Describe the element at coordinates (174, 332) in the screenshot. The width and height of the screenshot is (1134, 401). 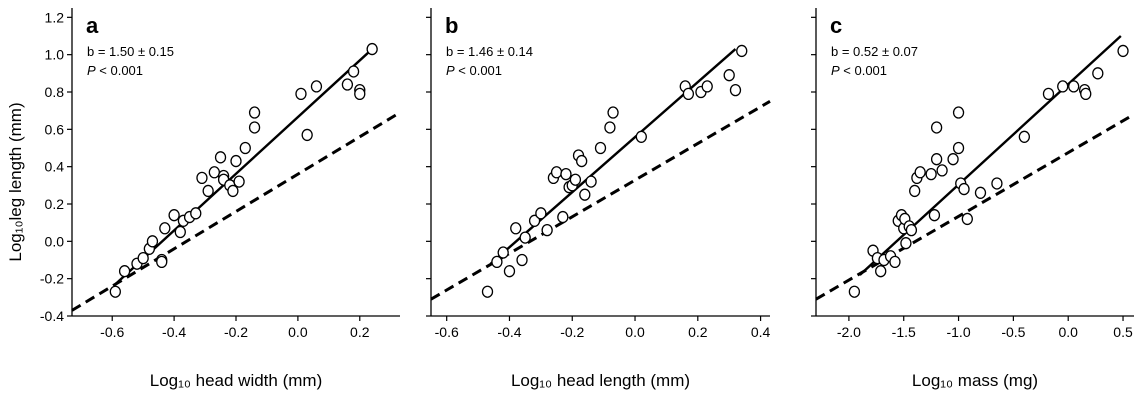
I see `x-tick-label: -0.4` at that location.